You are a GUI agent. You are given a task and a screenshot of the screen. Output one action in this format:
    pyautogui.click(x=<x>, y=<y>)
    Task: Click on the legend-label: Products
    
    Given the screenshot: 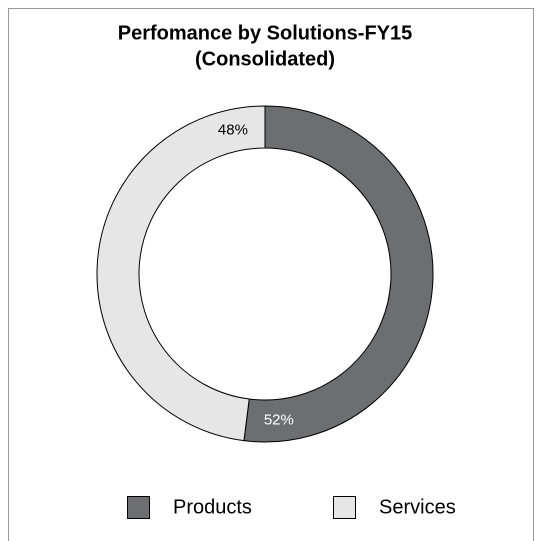 What is the action you would take?
    pyautogui.click(x=212, y=507)
    